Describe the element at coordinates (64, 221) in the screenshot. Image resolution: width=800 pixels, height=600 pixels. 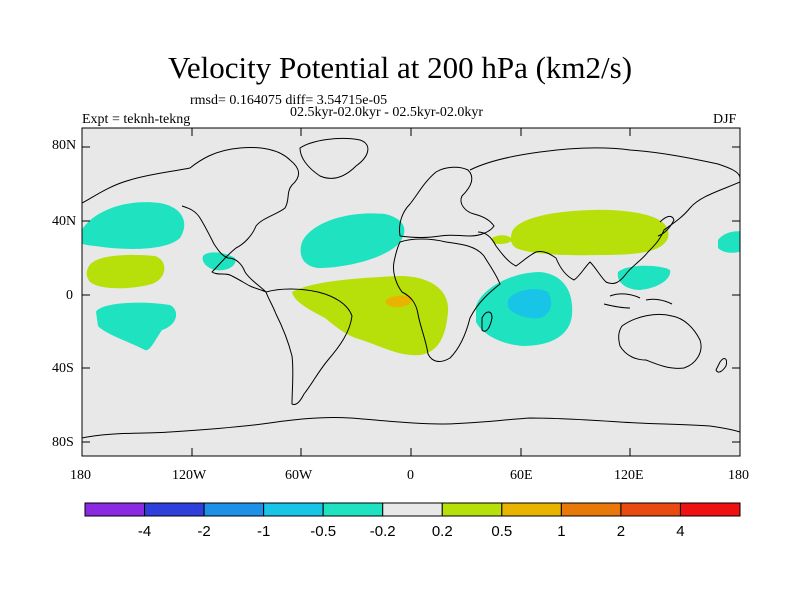
I see `y-tick-40n: 40N` at that location.